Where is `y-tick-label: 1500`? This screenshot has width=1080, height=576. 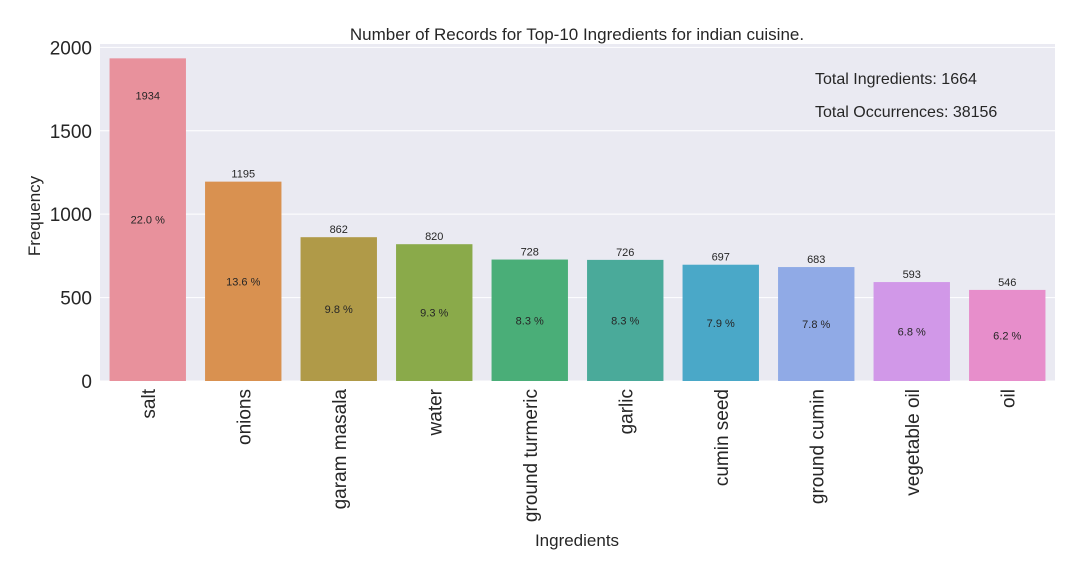 y-tick-label: 1500 is located at coordinates (71, 132).